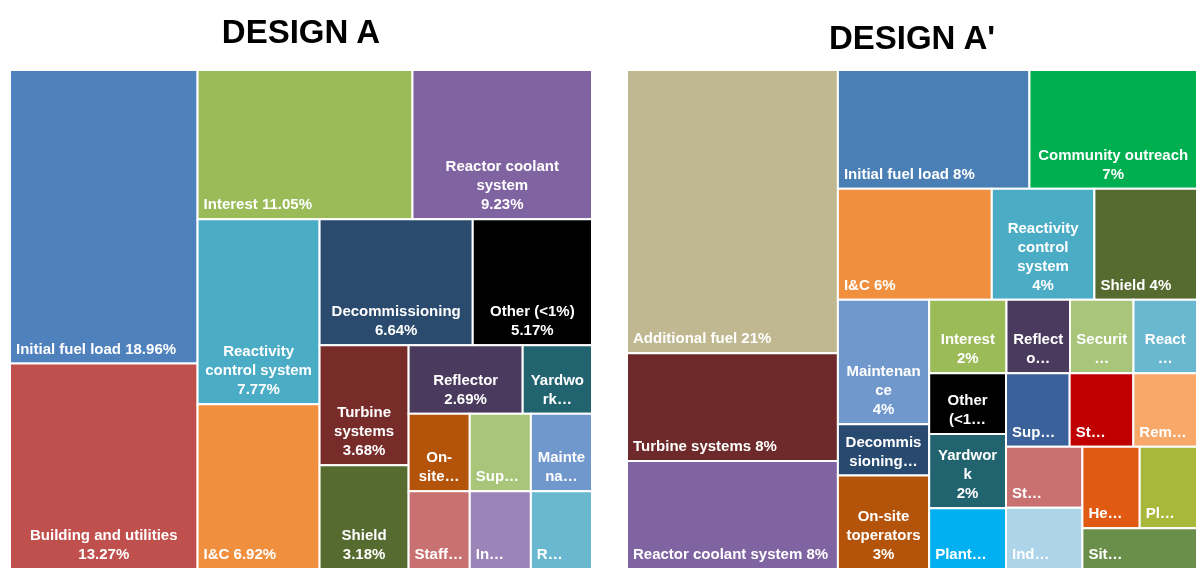 This screenshot has height=571, width=1199. I want to click on data-label: 9.23%, so click(502, 204).